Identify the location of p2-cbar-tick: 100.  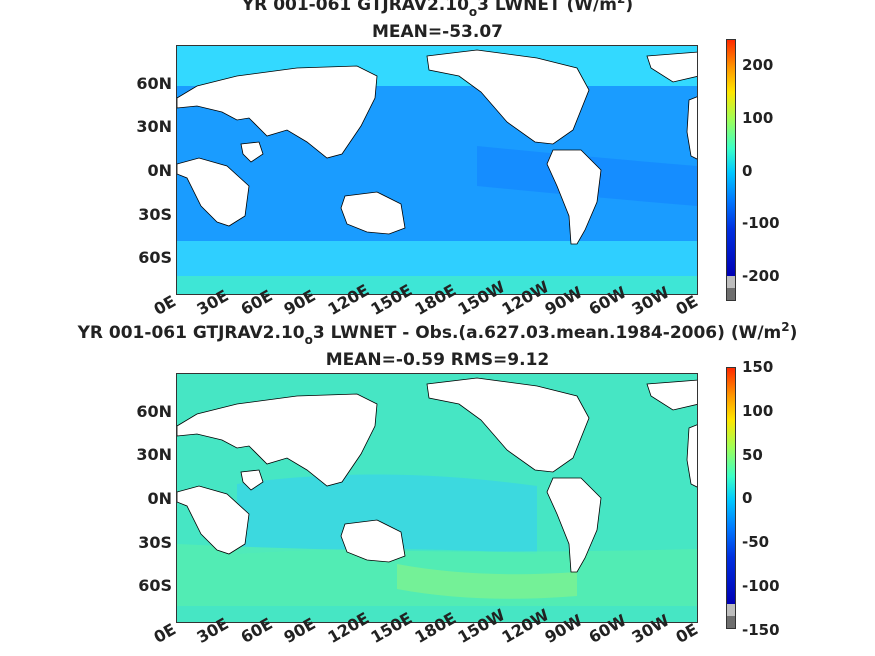
(758, 411).